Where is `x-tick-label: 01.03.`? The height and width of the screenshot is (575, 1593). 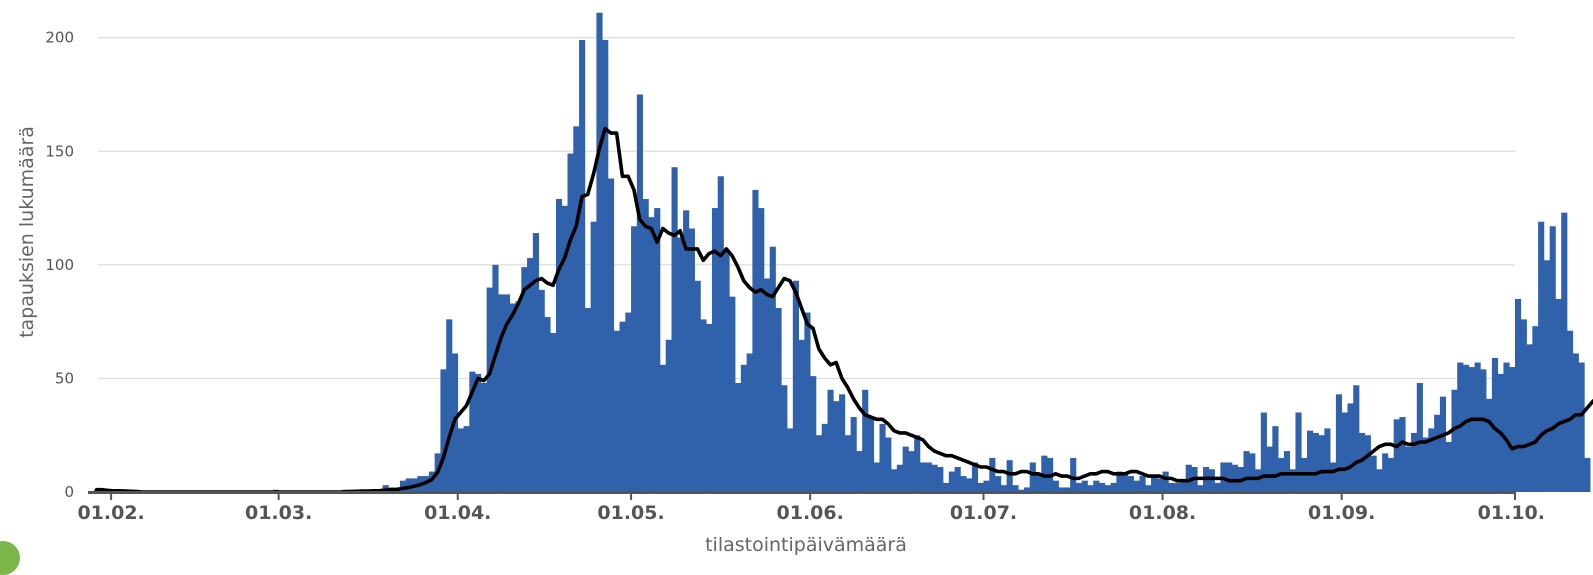
x-tick-label: 01.03. is located at coordinates (278, 513).